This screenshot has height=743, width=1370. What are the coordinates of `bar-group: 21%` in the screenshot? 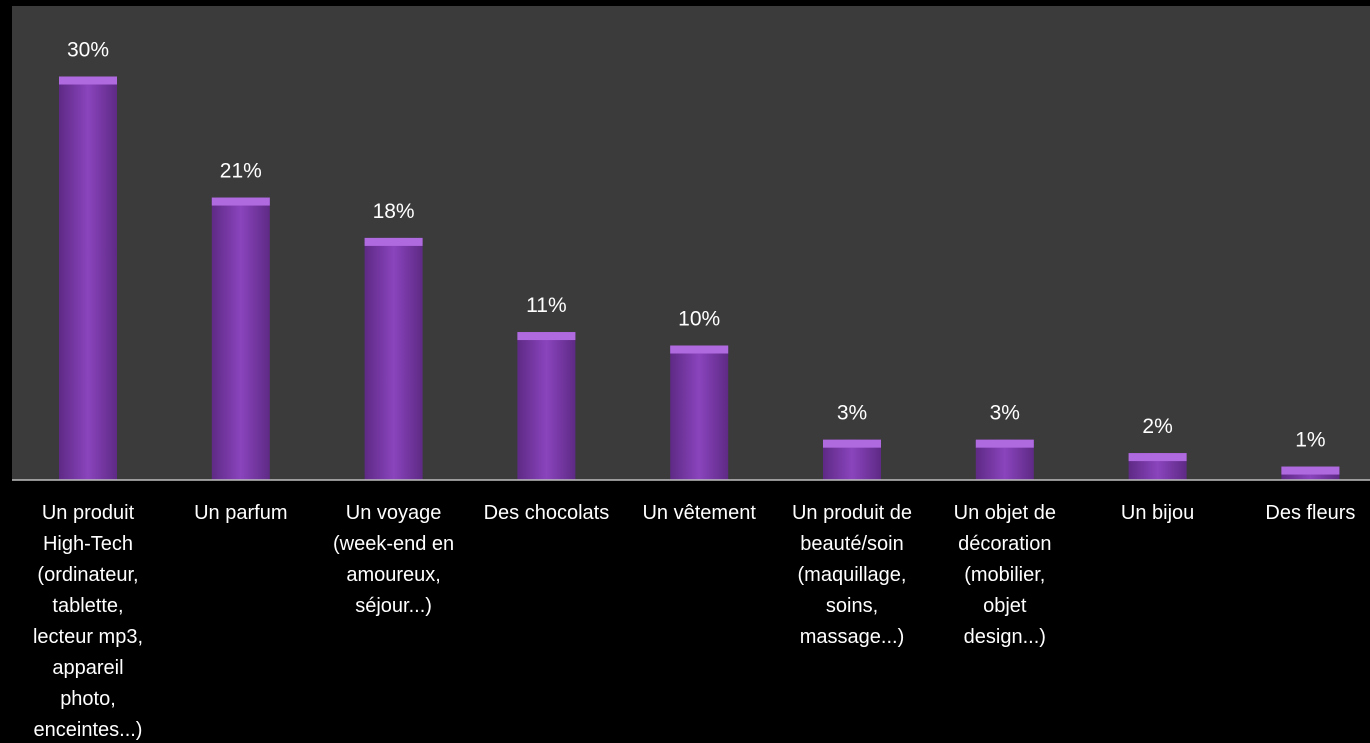 It's located at (240, 320).